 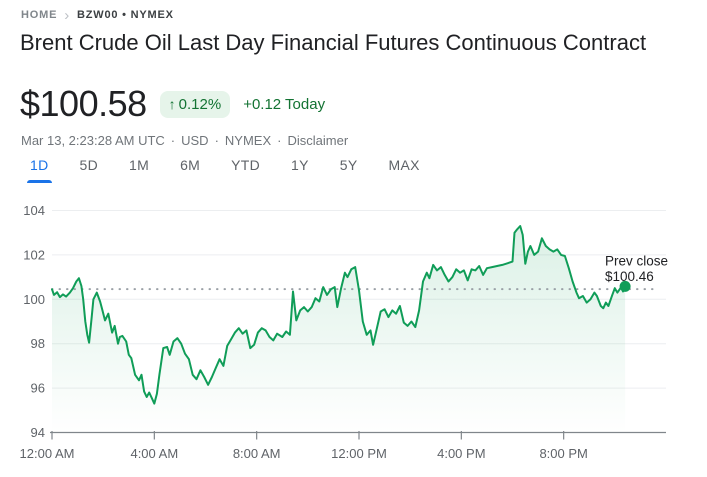 I want to click on quote-exchange: NYMEX, so click(x=248, y=140).